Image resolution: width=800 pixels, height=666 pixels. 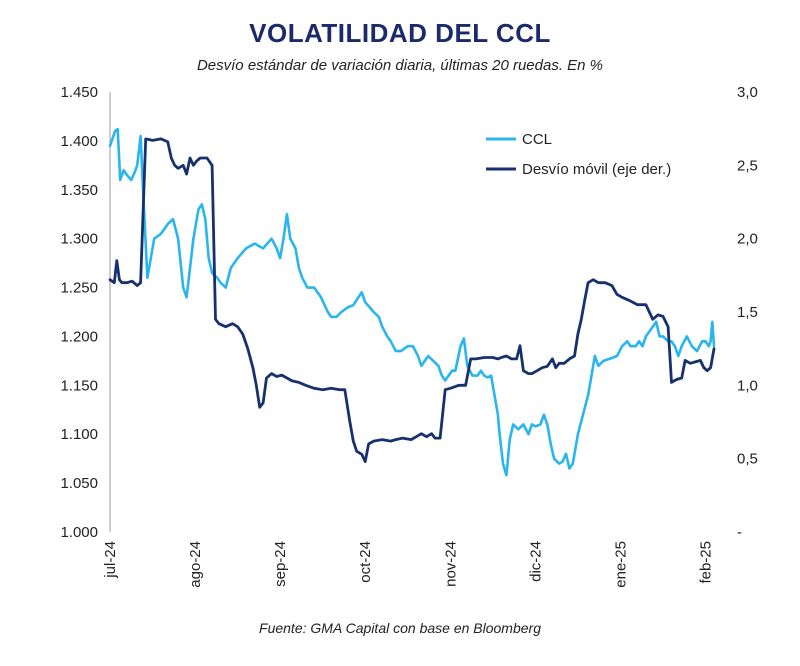 I want to click on x-tick-label: ene-25, so click(x=620, y=564).